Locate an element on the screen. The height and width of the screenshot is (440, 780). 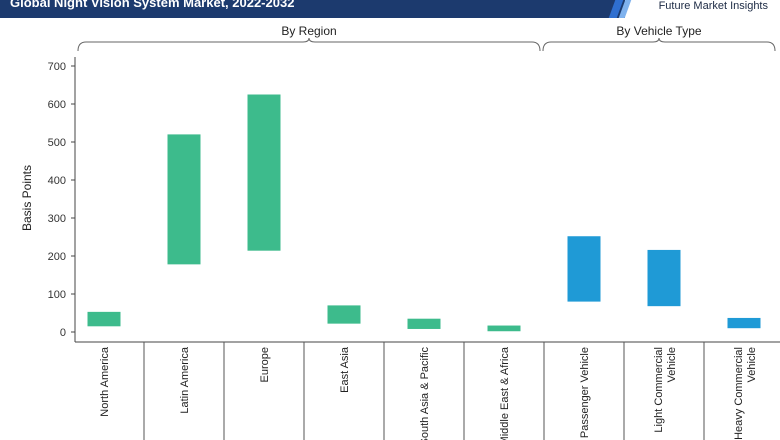
bar-europe is located at coordinates (264, 172).